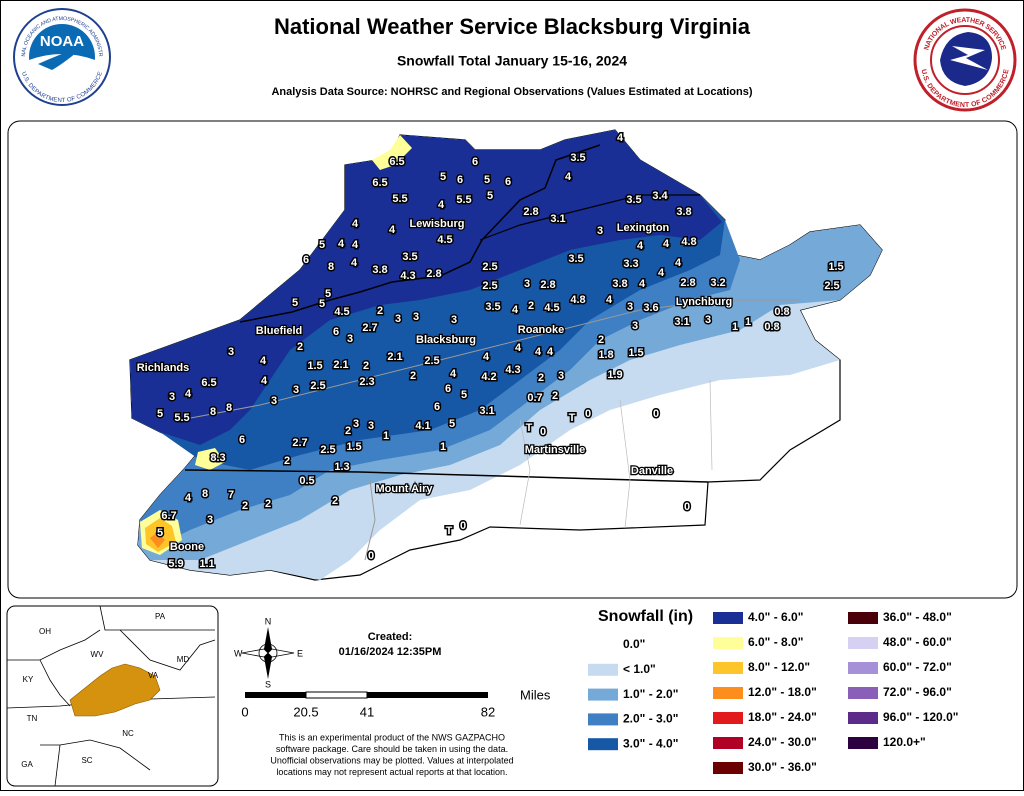  I want to click on scale-unit: Miles, so click(535, 694).